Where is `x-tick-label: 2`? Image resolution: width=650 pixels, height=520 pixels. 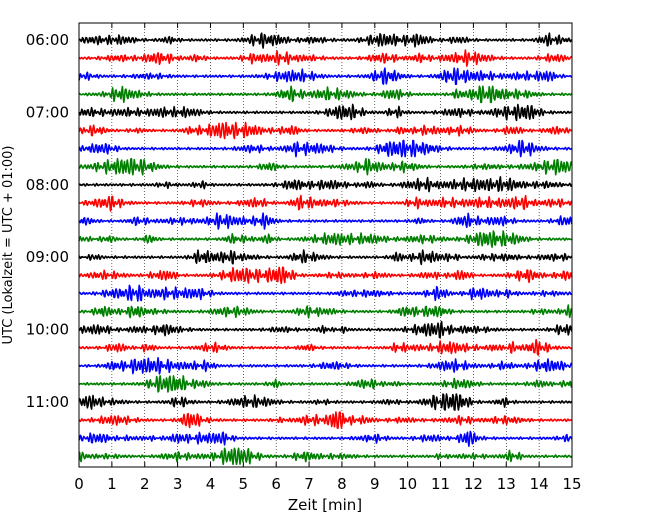
x-tick-label: 2 is located at coordinates (145, 484).